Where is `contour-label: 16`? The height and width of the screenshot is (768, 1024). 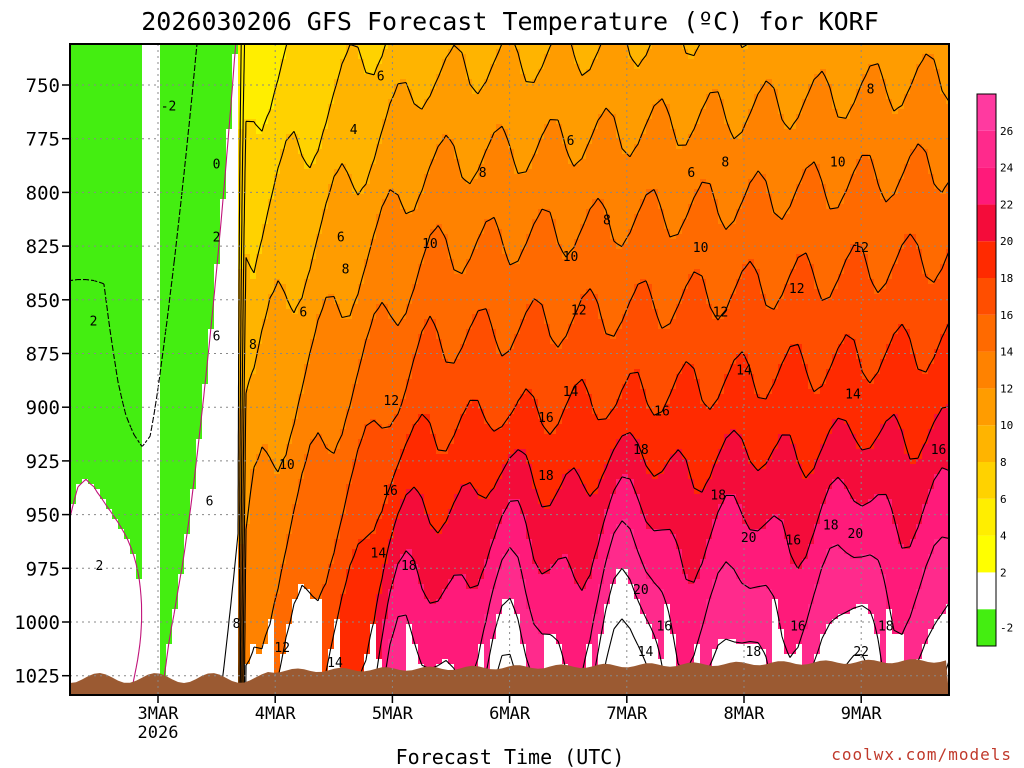
contour-label: 16 is located at coordinates (664, 626).